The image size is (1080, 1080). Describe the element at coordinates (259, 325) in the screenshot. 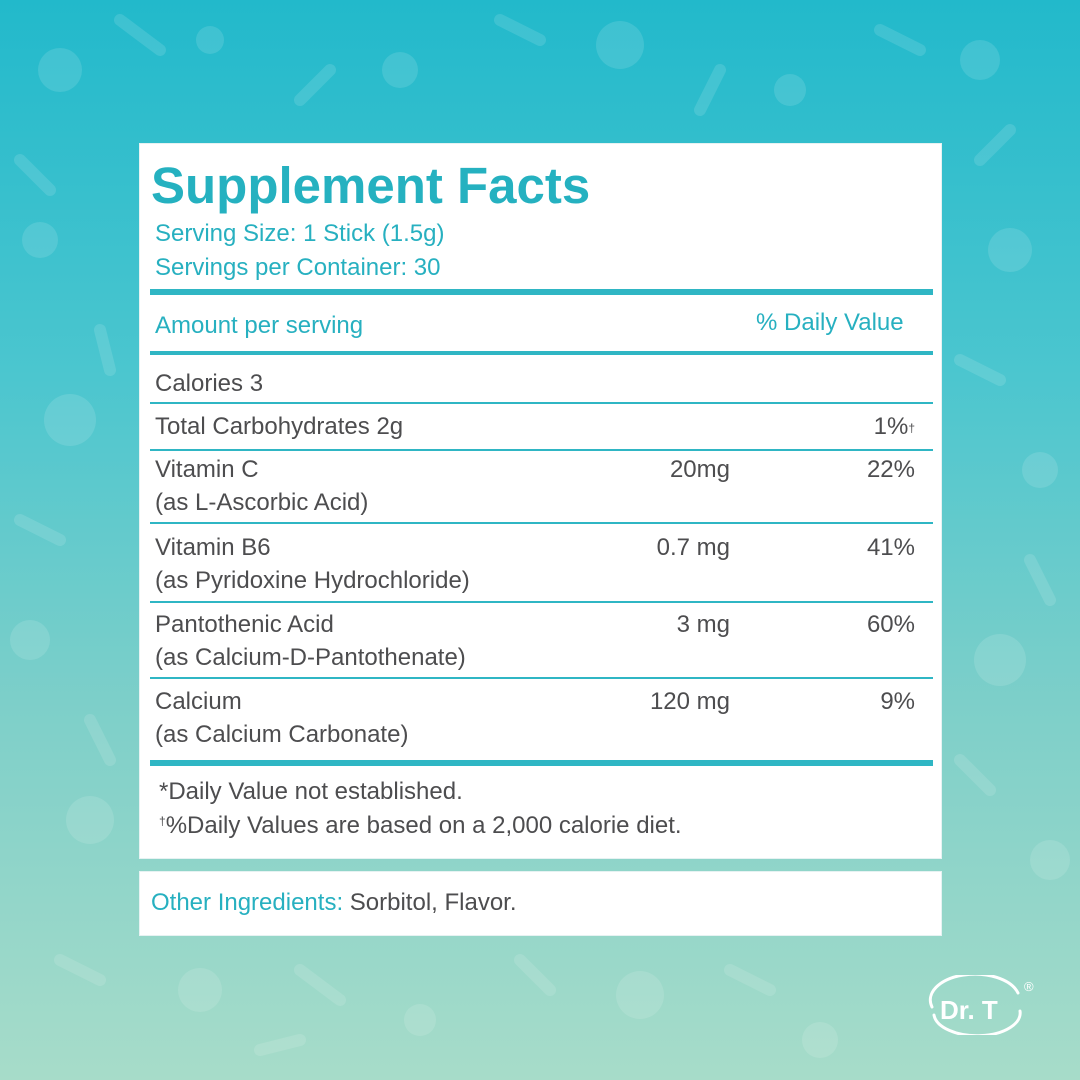

I see `header-amount: Amount per serving` at that location.